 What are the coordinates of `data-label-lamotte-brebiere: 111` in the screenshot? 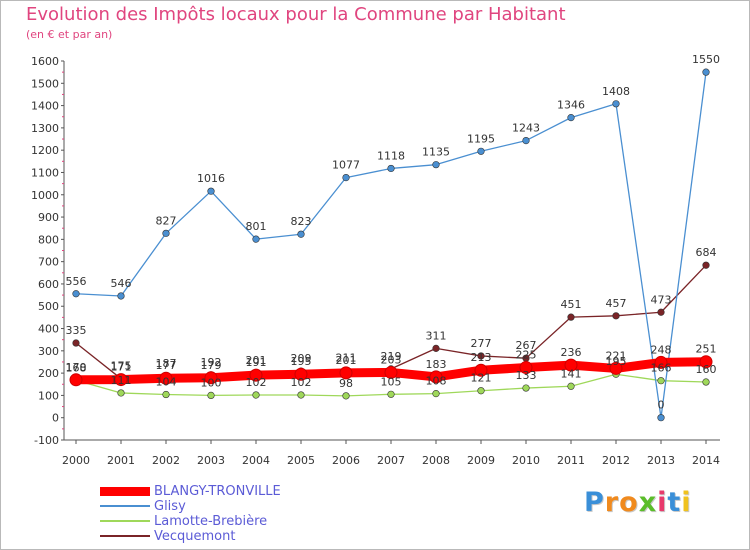 It's located at (121, 380).